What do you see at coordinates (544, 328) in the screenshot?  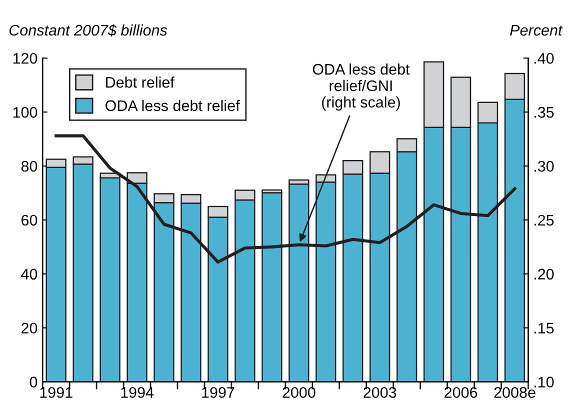 I see `y2-tick-label: .15` at bounding box center [544, 328].